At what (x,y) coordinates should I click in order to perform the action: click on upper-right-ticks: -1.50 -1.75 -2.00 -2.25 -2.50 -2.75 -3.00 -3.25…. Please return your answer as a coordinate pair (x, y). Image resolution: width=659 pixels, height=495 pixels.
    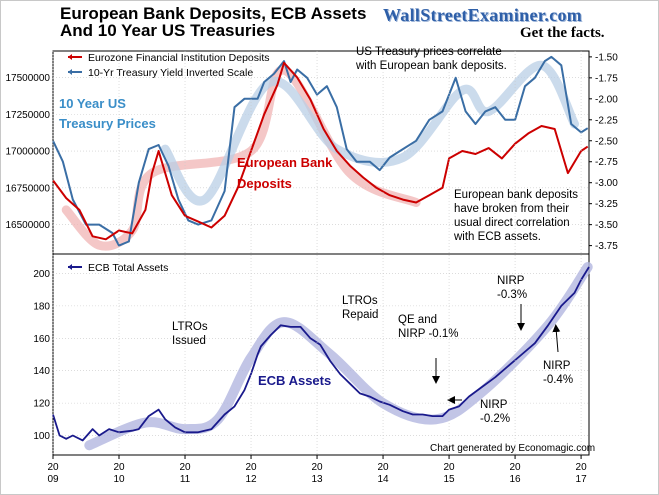
    Looking at the image, I should click on (603, 152).